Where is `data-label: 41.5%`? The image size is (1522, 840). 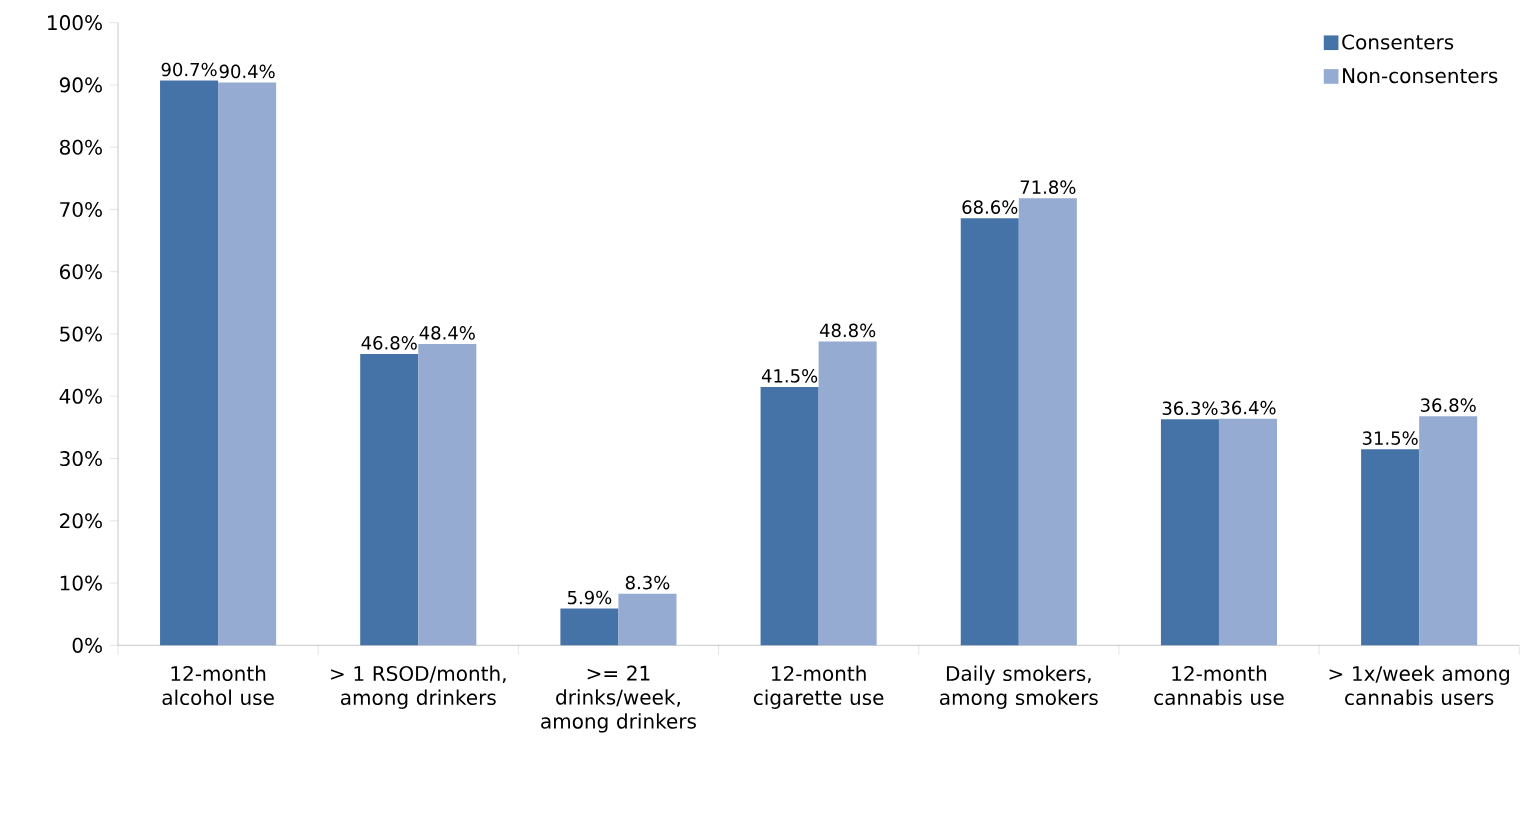 data-label: 41.5% is located at coordinates (789, 376).